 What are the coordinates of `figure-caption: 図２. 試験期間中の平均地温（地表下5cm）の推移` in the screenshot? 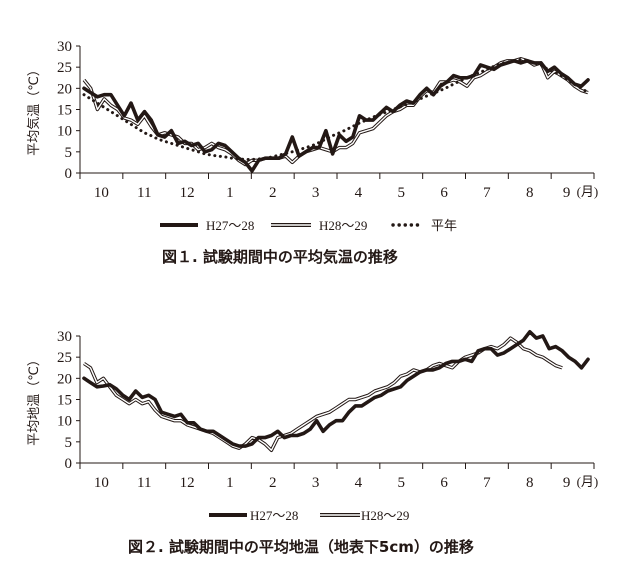 It's located at (301, 547).